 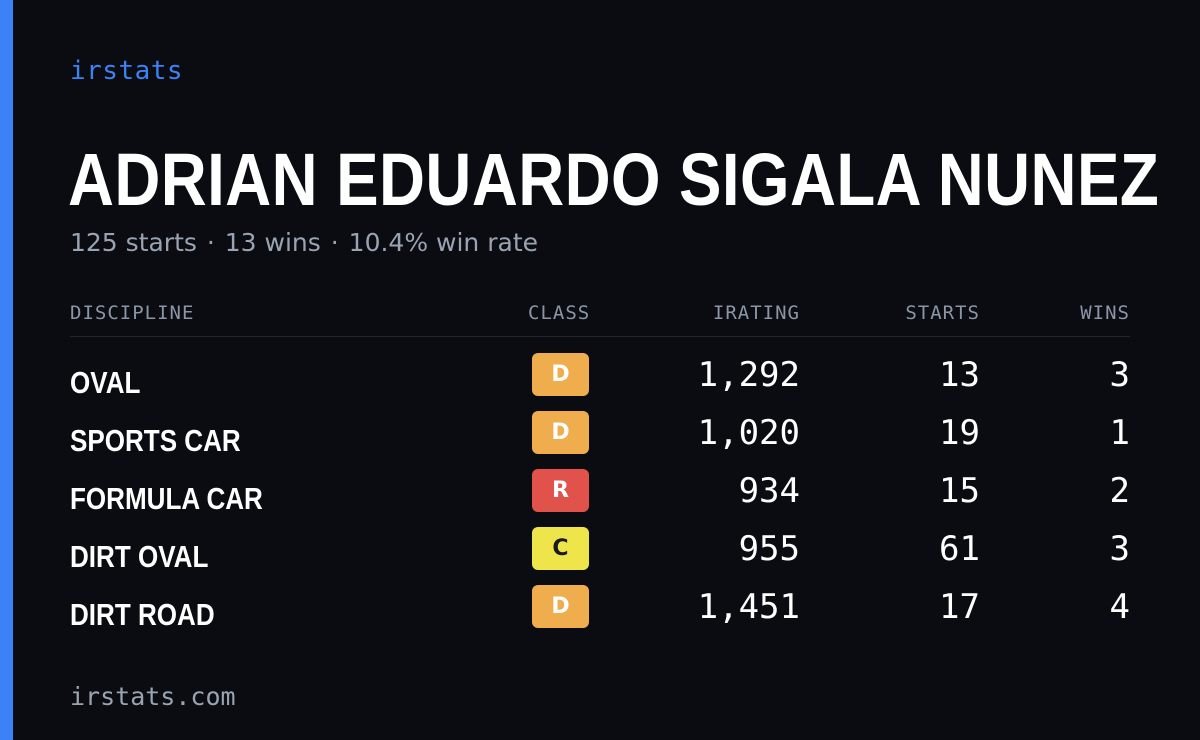 I want to click on table-row: OVAL D 1,292 13 3, so click(x=600, y=382).